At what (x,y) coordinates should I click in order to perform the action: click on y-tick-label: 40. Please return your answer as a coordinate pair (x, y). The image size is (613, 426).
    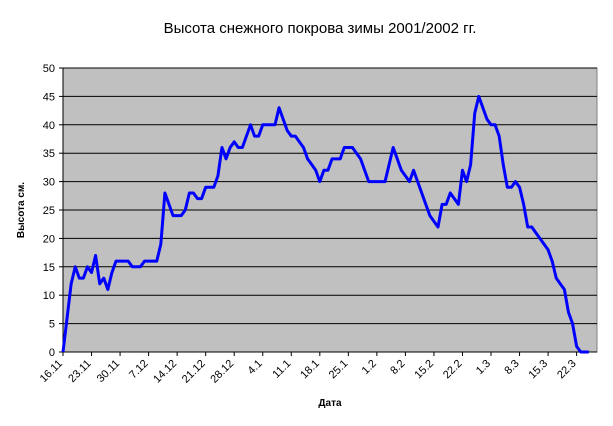
    Looking at the image, I should click on (49, 126).